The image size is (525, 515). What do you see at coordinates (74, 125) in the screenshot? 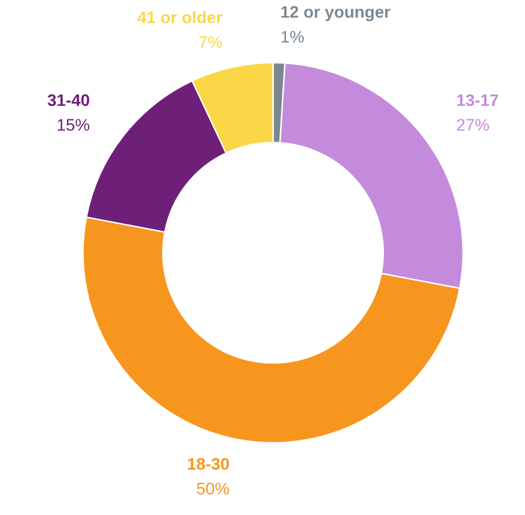
I see `data-label: 15%` at bounding box center [74, 125].